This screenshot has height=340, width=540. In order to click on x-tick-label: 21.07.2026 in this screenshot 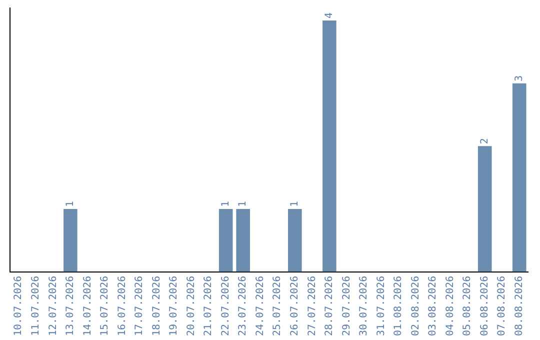, I will do `click(208, 306)`.